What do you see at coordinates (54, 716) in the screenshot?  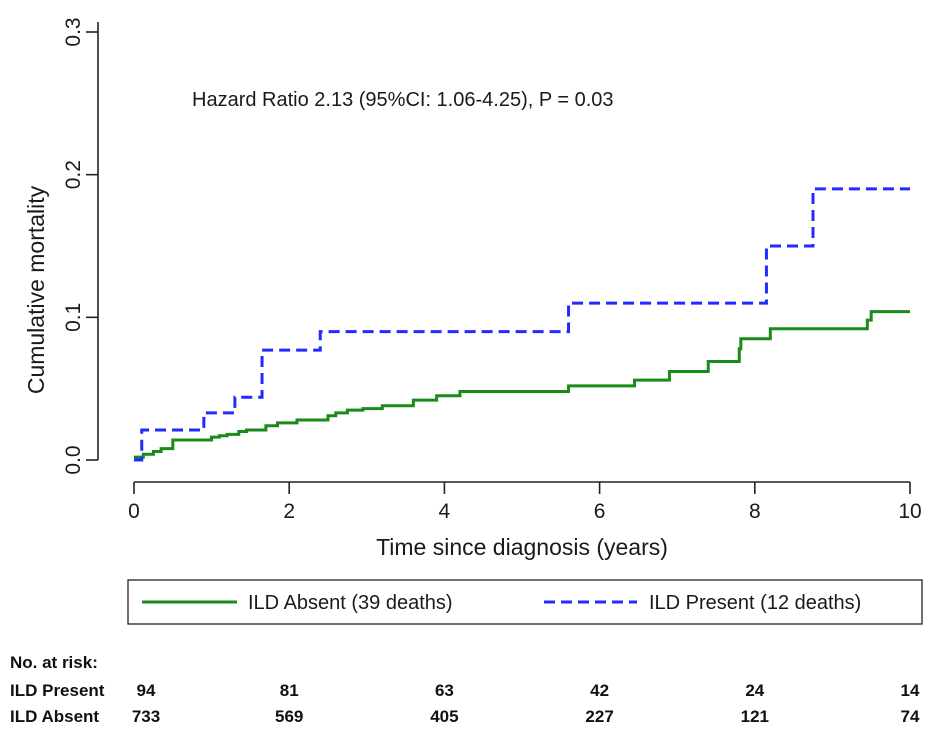 I see `risk-row-label-absent: ILD Absent` at bounding box center [54, 716].